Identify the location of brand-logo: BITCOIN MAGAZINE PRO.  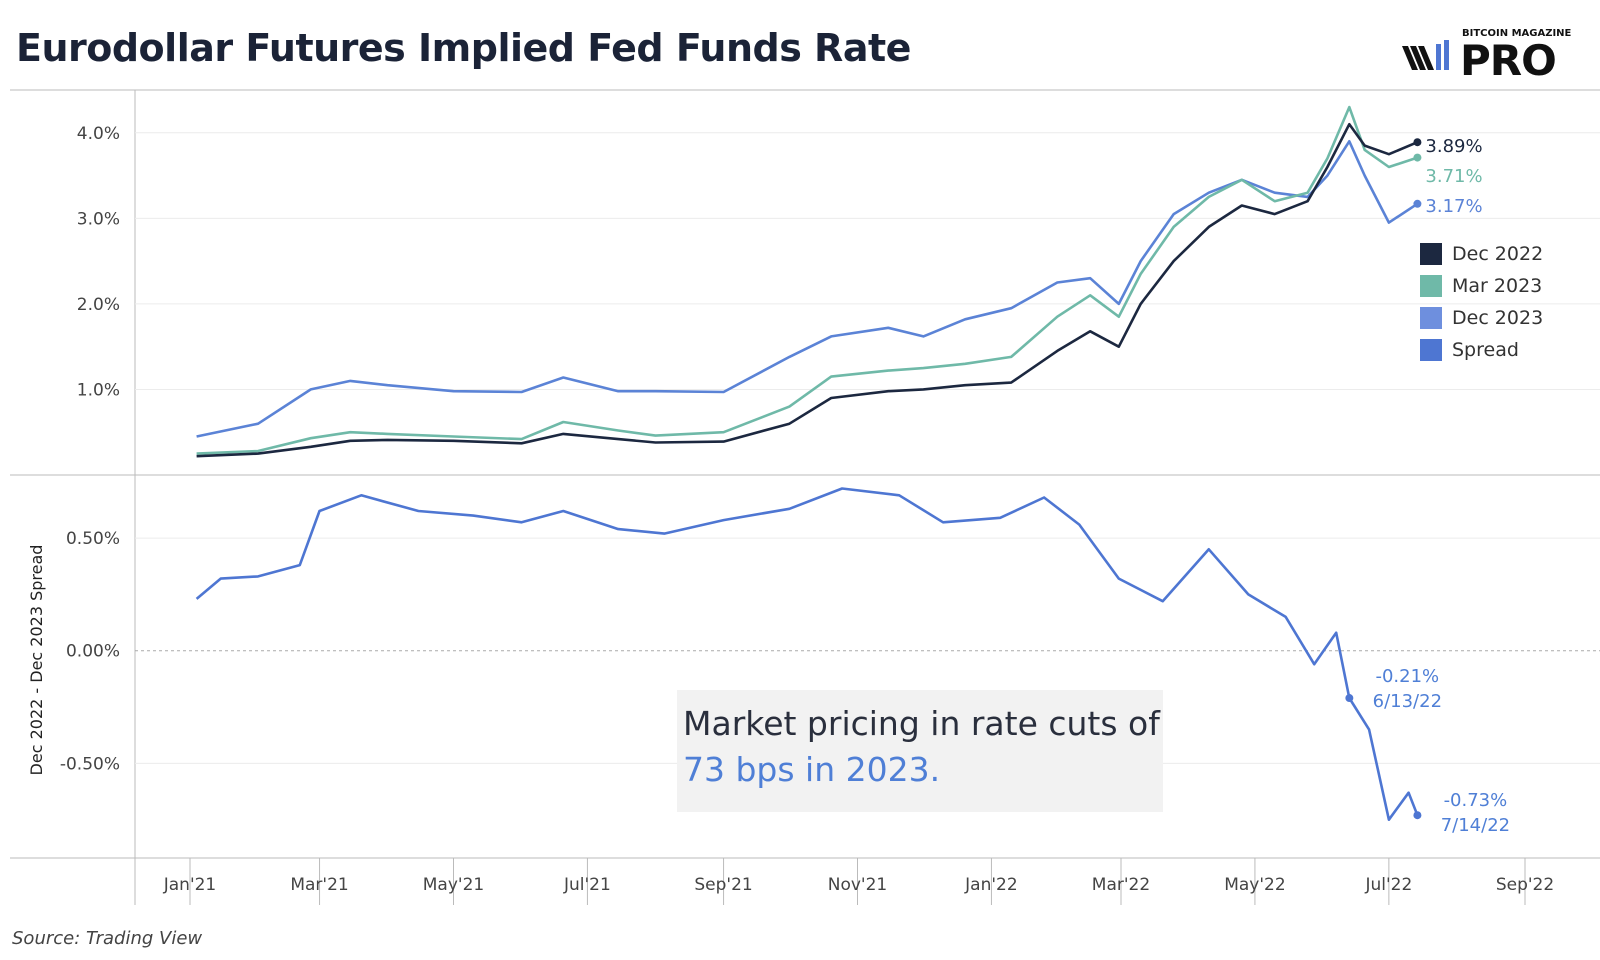
(1492, 56).